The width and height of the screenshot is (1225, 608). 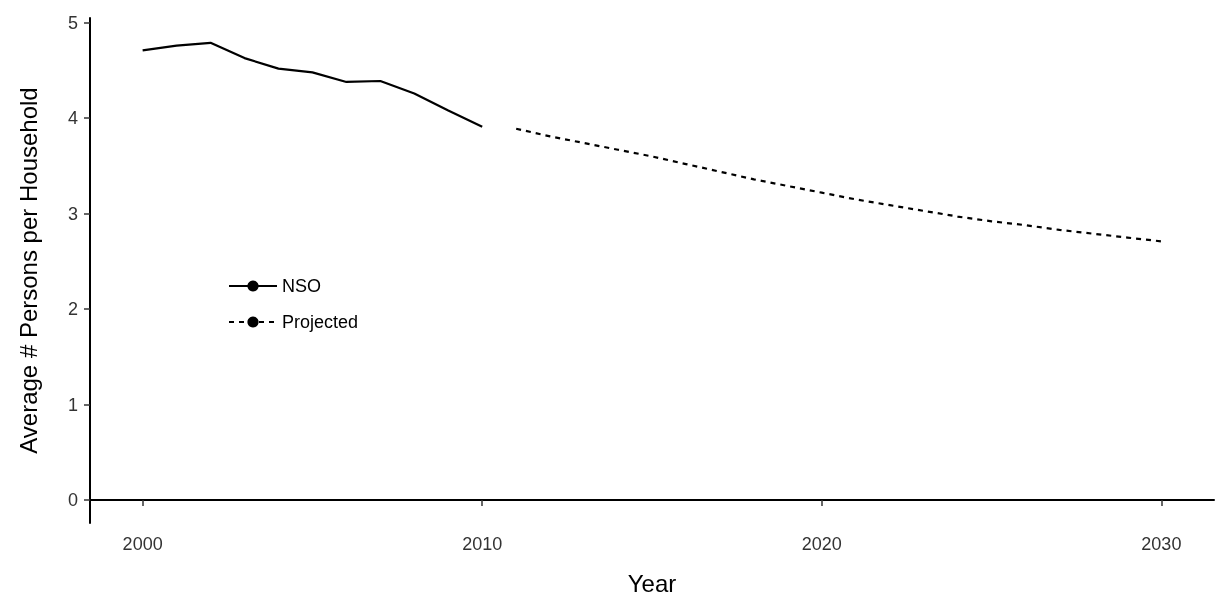 I want to click on y-tick-label: 2, so click(x=72, y=309).